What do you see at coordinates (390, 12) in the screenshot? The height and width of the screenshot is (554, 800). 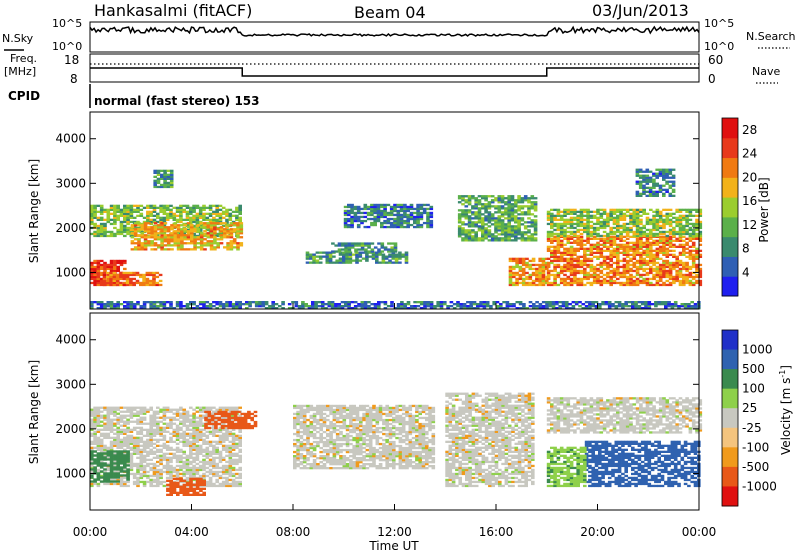 I see `beam-title: Beam 04` at bounding box center [390, 12].